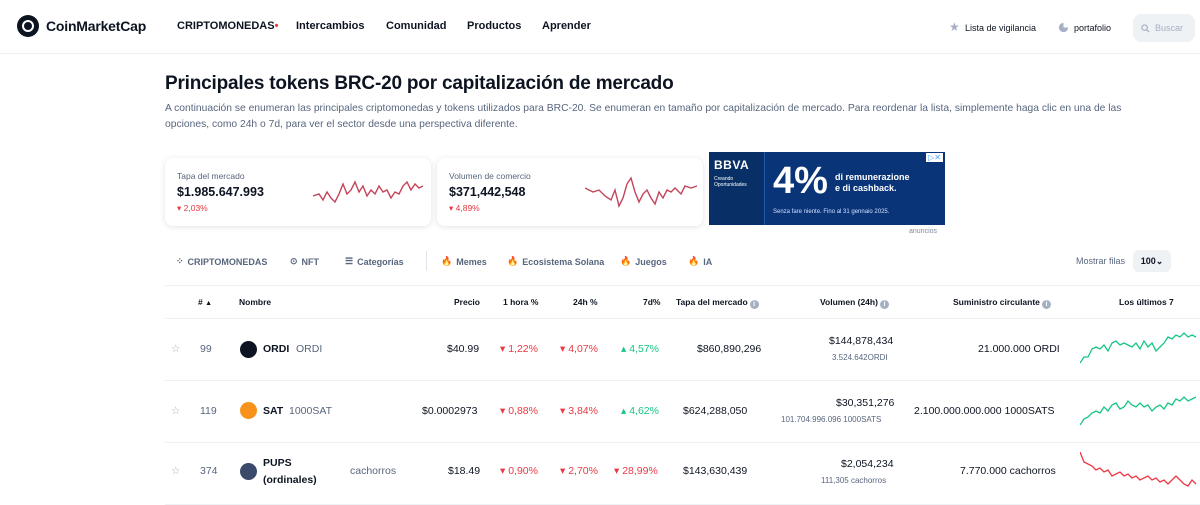 The height and width of the screenshot is (505, 1200). Describe the element at coordinates (180, 261) in the screenshot. I see `grid-icon: ⁘` at that location.